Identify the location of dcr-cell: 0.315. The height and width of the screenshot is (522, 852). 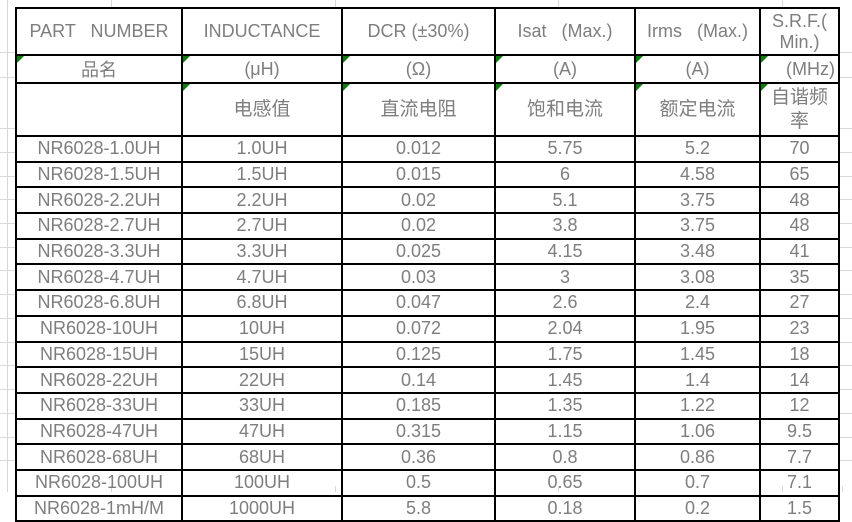
(418, 431).